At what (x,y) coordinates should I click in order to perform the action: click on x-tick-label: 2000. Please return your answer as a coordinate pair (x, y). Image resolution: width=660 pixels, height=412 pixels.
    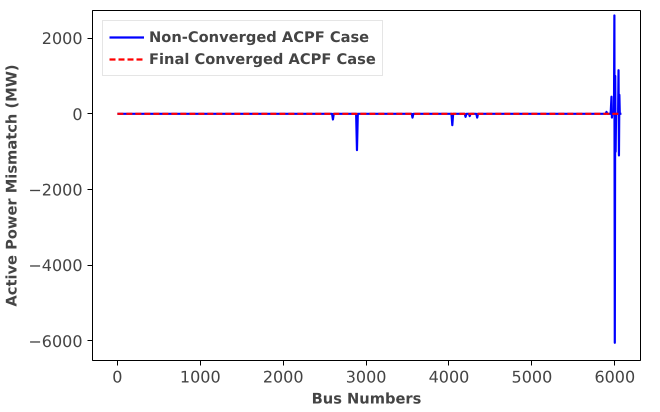
    Looking at the image, I should click on (283, 377).